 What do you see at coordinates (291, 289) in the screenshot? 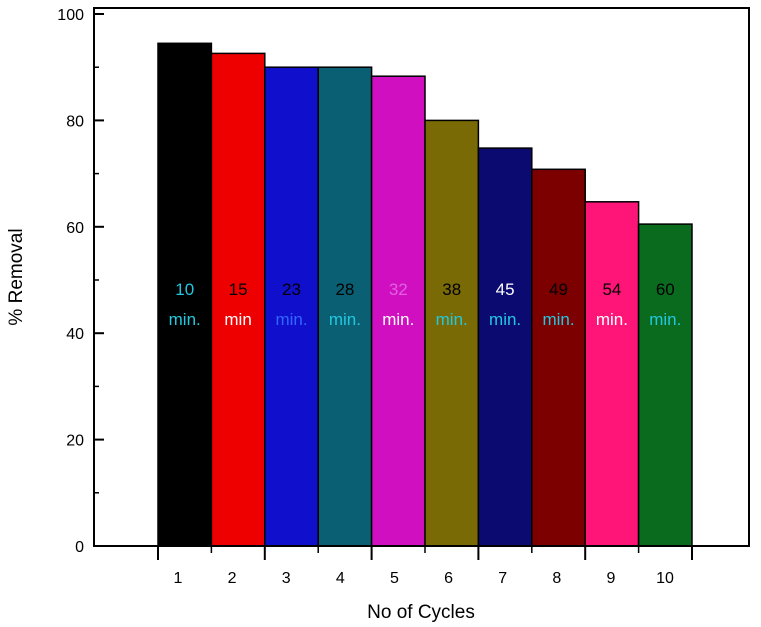
I see `bar-time-label: 23` at bounding box center [291, 289].